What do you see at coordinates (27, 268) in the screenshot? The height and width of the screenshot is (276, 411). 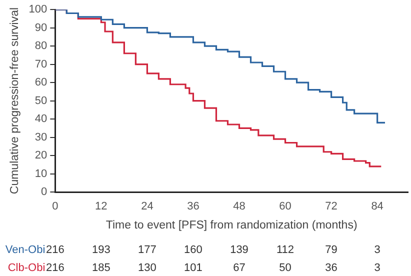 I see `text: Clb-Obi` at bounding box center [27, 268].